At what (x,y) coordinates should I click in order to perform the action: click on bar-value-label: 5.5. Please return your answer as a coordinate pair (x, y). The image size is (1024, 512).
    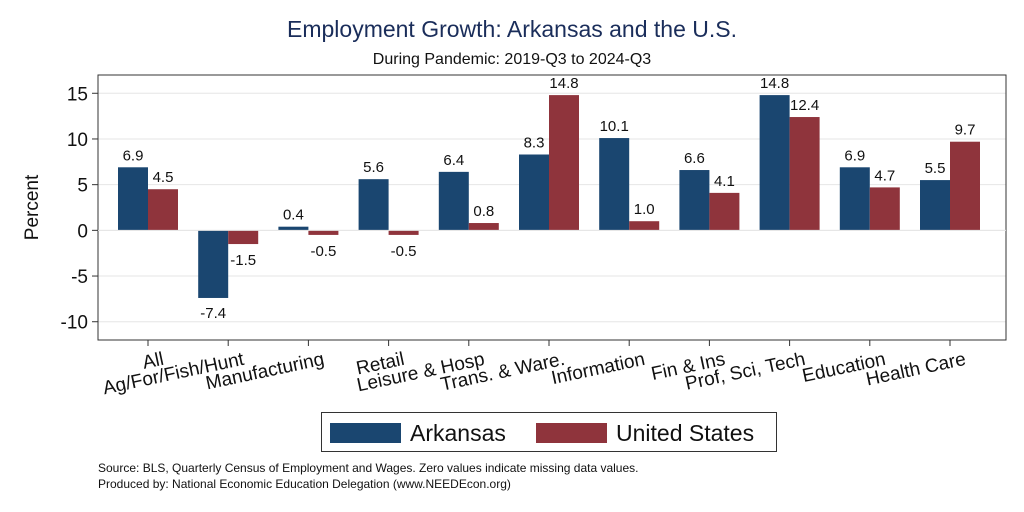
    Looking at the image, I should click on (935, 168).